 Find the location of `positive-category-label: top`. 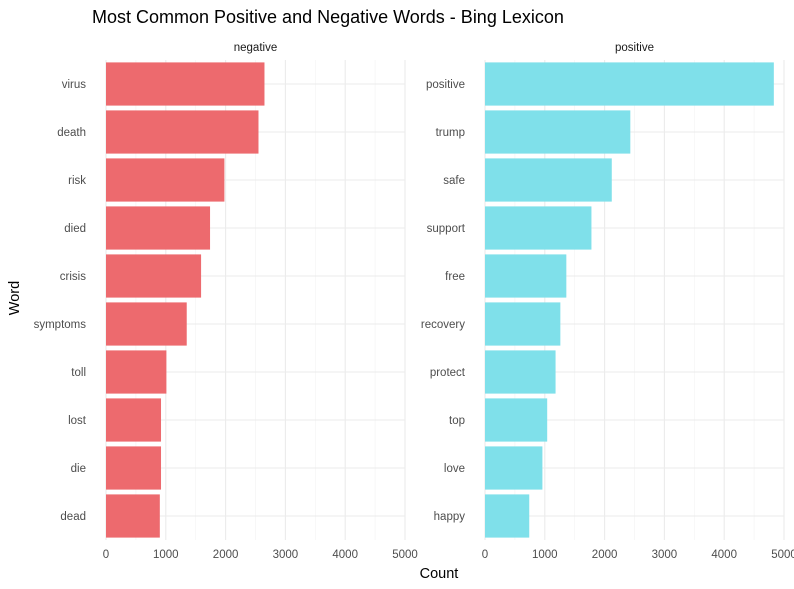

positive-category-label: top is located at coordinates (457, 421).